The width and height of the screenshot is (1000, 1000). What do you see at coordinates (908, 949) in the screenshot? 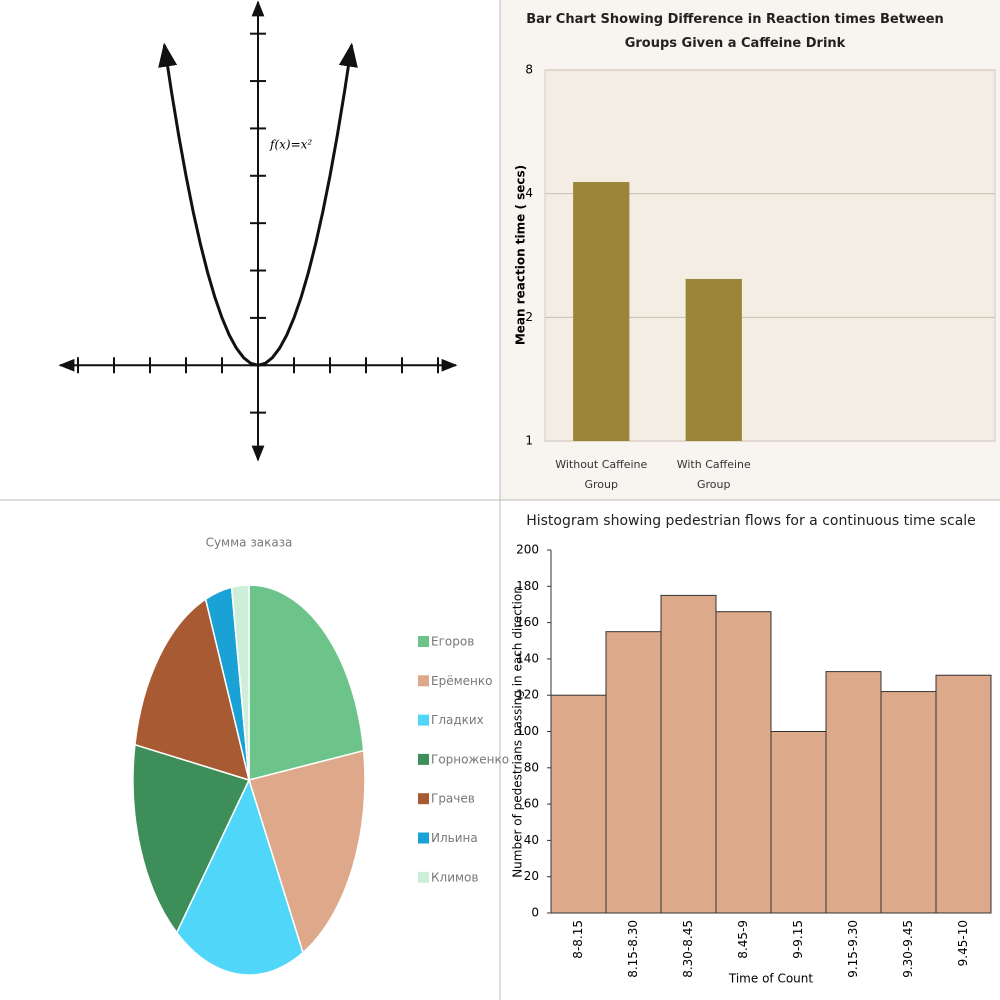
I see `x-tick-label: 9.30-9.45` at bounding box center [908, 949].